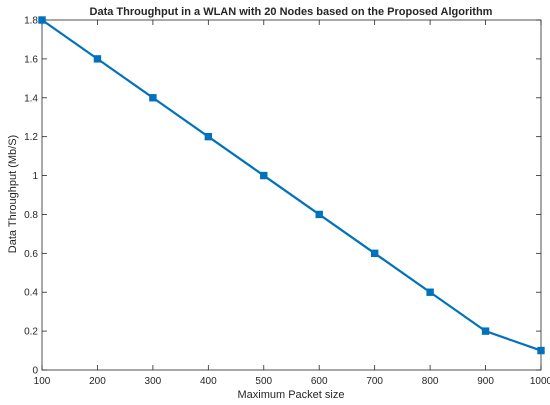  What do you see at coordinates (35, 371) in the screenshot?
I see `y-tick-label: 0` at bounding box center [35, 371].